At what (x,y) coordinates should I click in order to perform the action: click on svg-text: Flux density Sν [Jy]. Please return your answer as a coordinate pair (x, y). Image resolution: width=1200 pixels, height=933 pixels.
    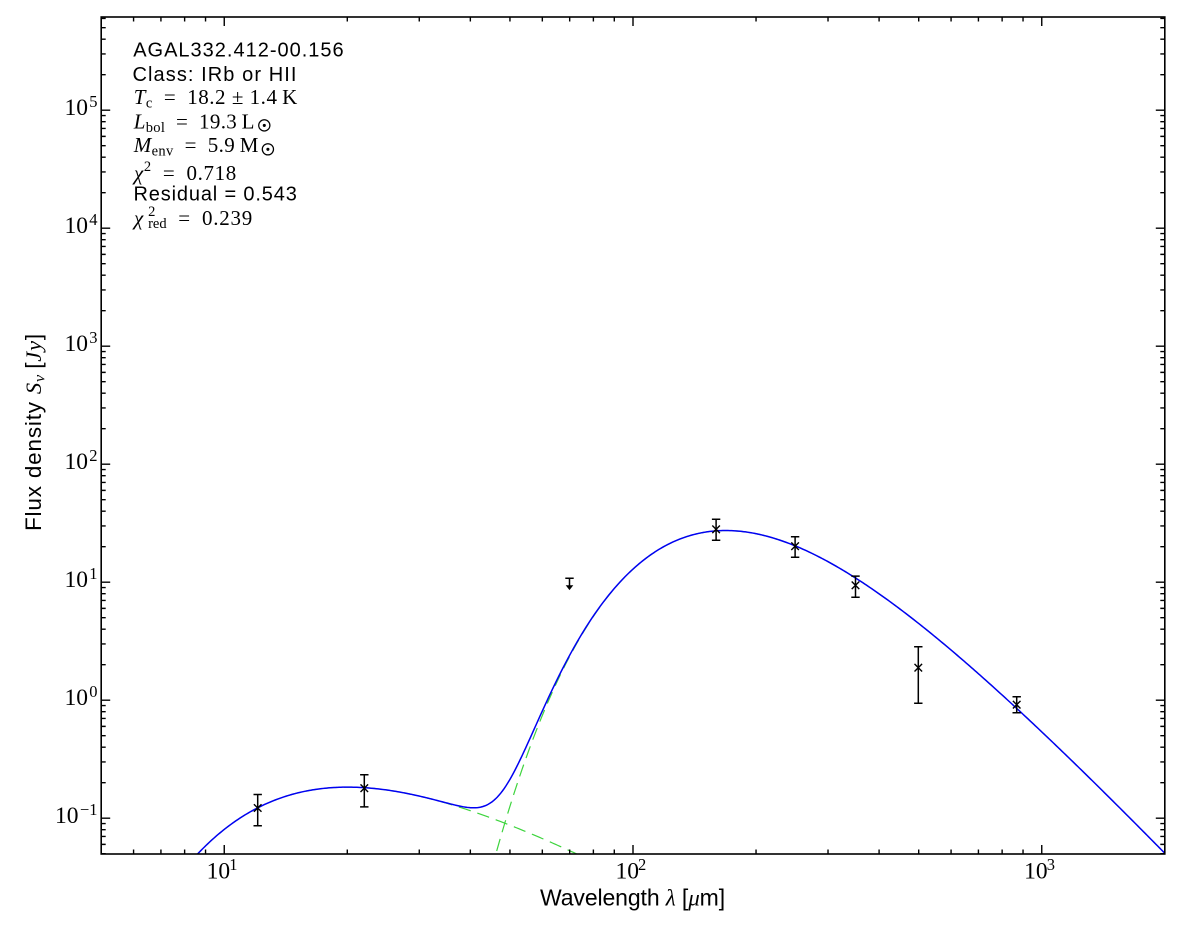
    Looking at the image, I should click on (35, 432).